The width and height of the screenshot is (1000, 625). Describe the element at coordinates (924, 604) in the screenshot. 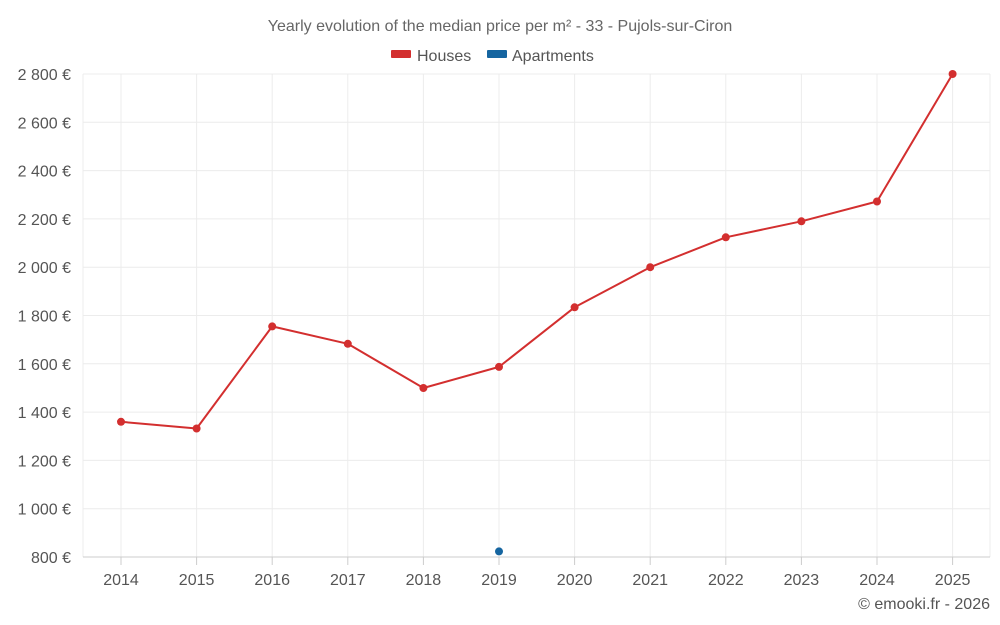

I see `credit-text: © emooki.fr - 2026` at that location.